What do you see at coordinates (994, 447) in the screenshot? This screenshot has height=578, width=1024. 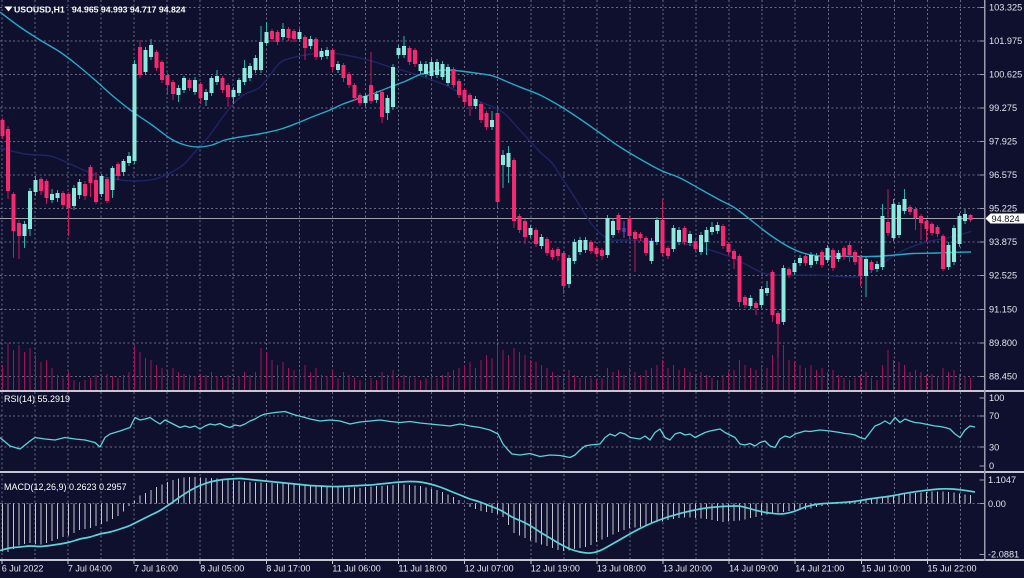 I see `svg-text: 30` at bounding box center [994, 447].